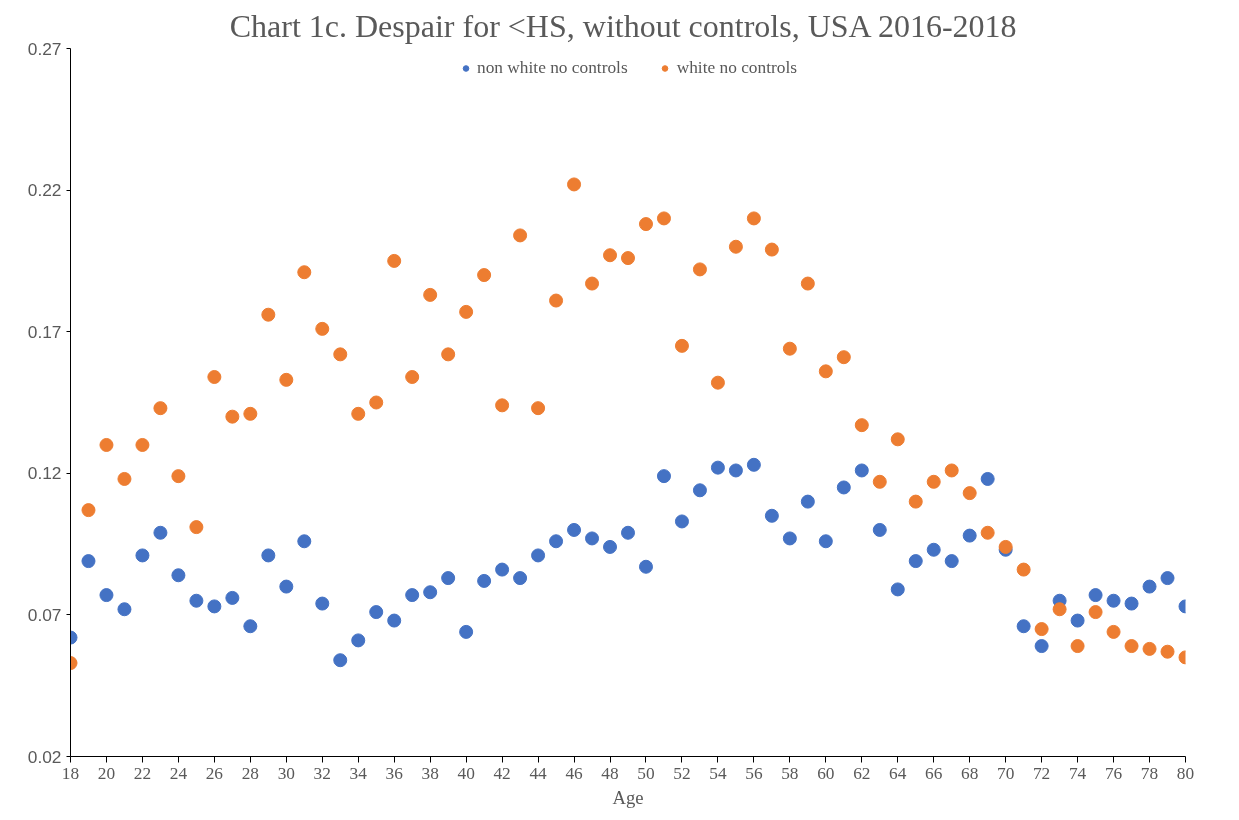 The height and width of the screenshot is (820, 1239). I want to click on chart-title: Chart 1c. Despair for <HS, without controls, USA 2016-2018, so click(623, 25).